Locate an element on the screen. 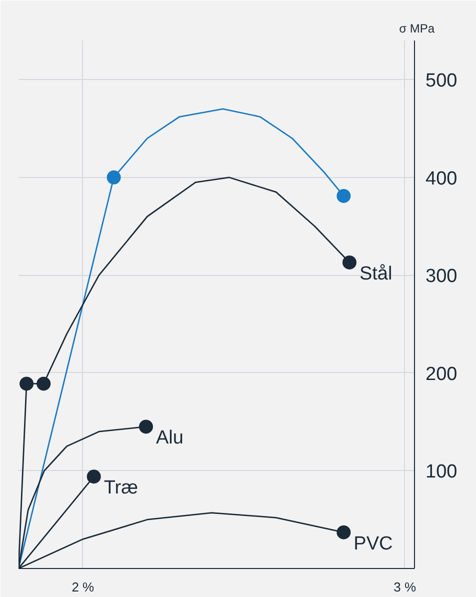  y-tick-label: 500 is located at coordinates (442, 81).